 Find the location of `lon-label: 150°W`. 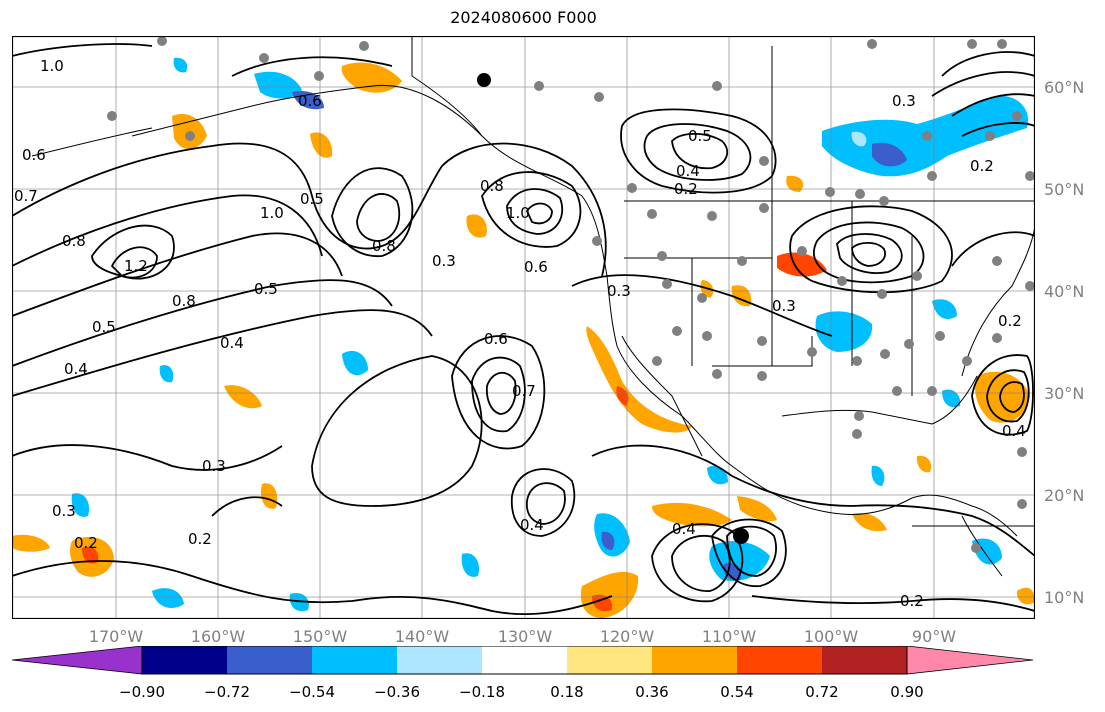

lon-label: 150°W is located at coordinates (320, 636).